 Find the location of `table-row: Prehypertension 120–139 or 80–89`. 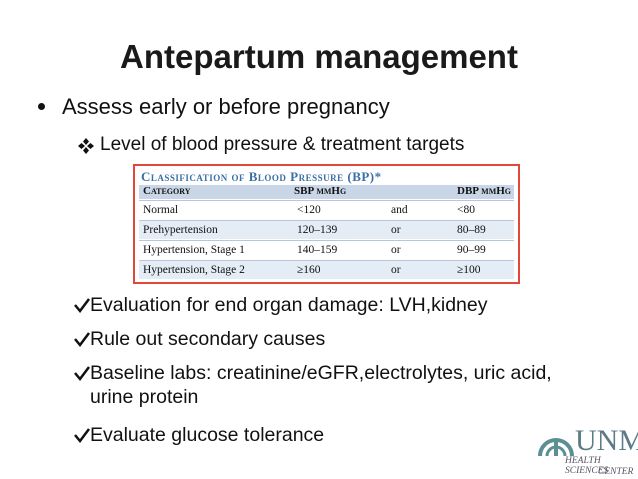

table-row: Prehypertension 120–139 or 80–89 is located at coordinates (326, 229).